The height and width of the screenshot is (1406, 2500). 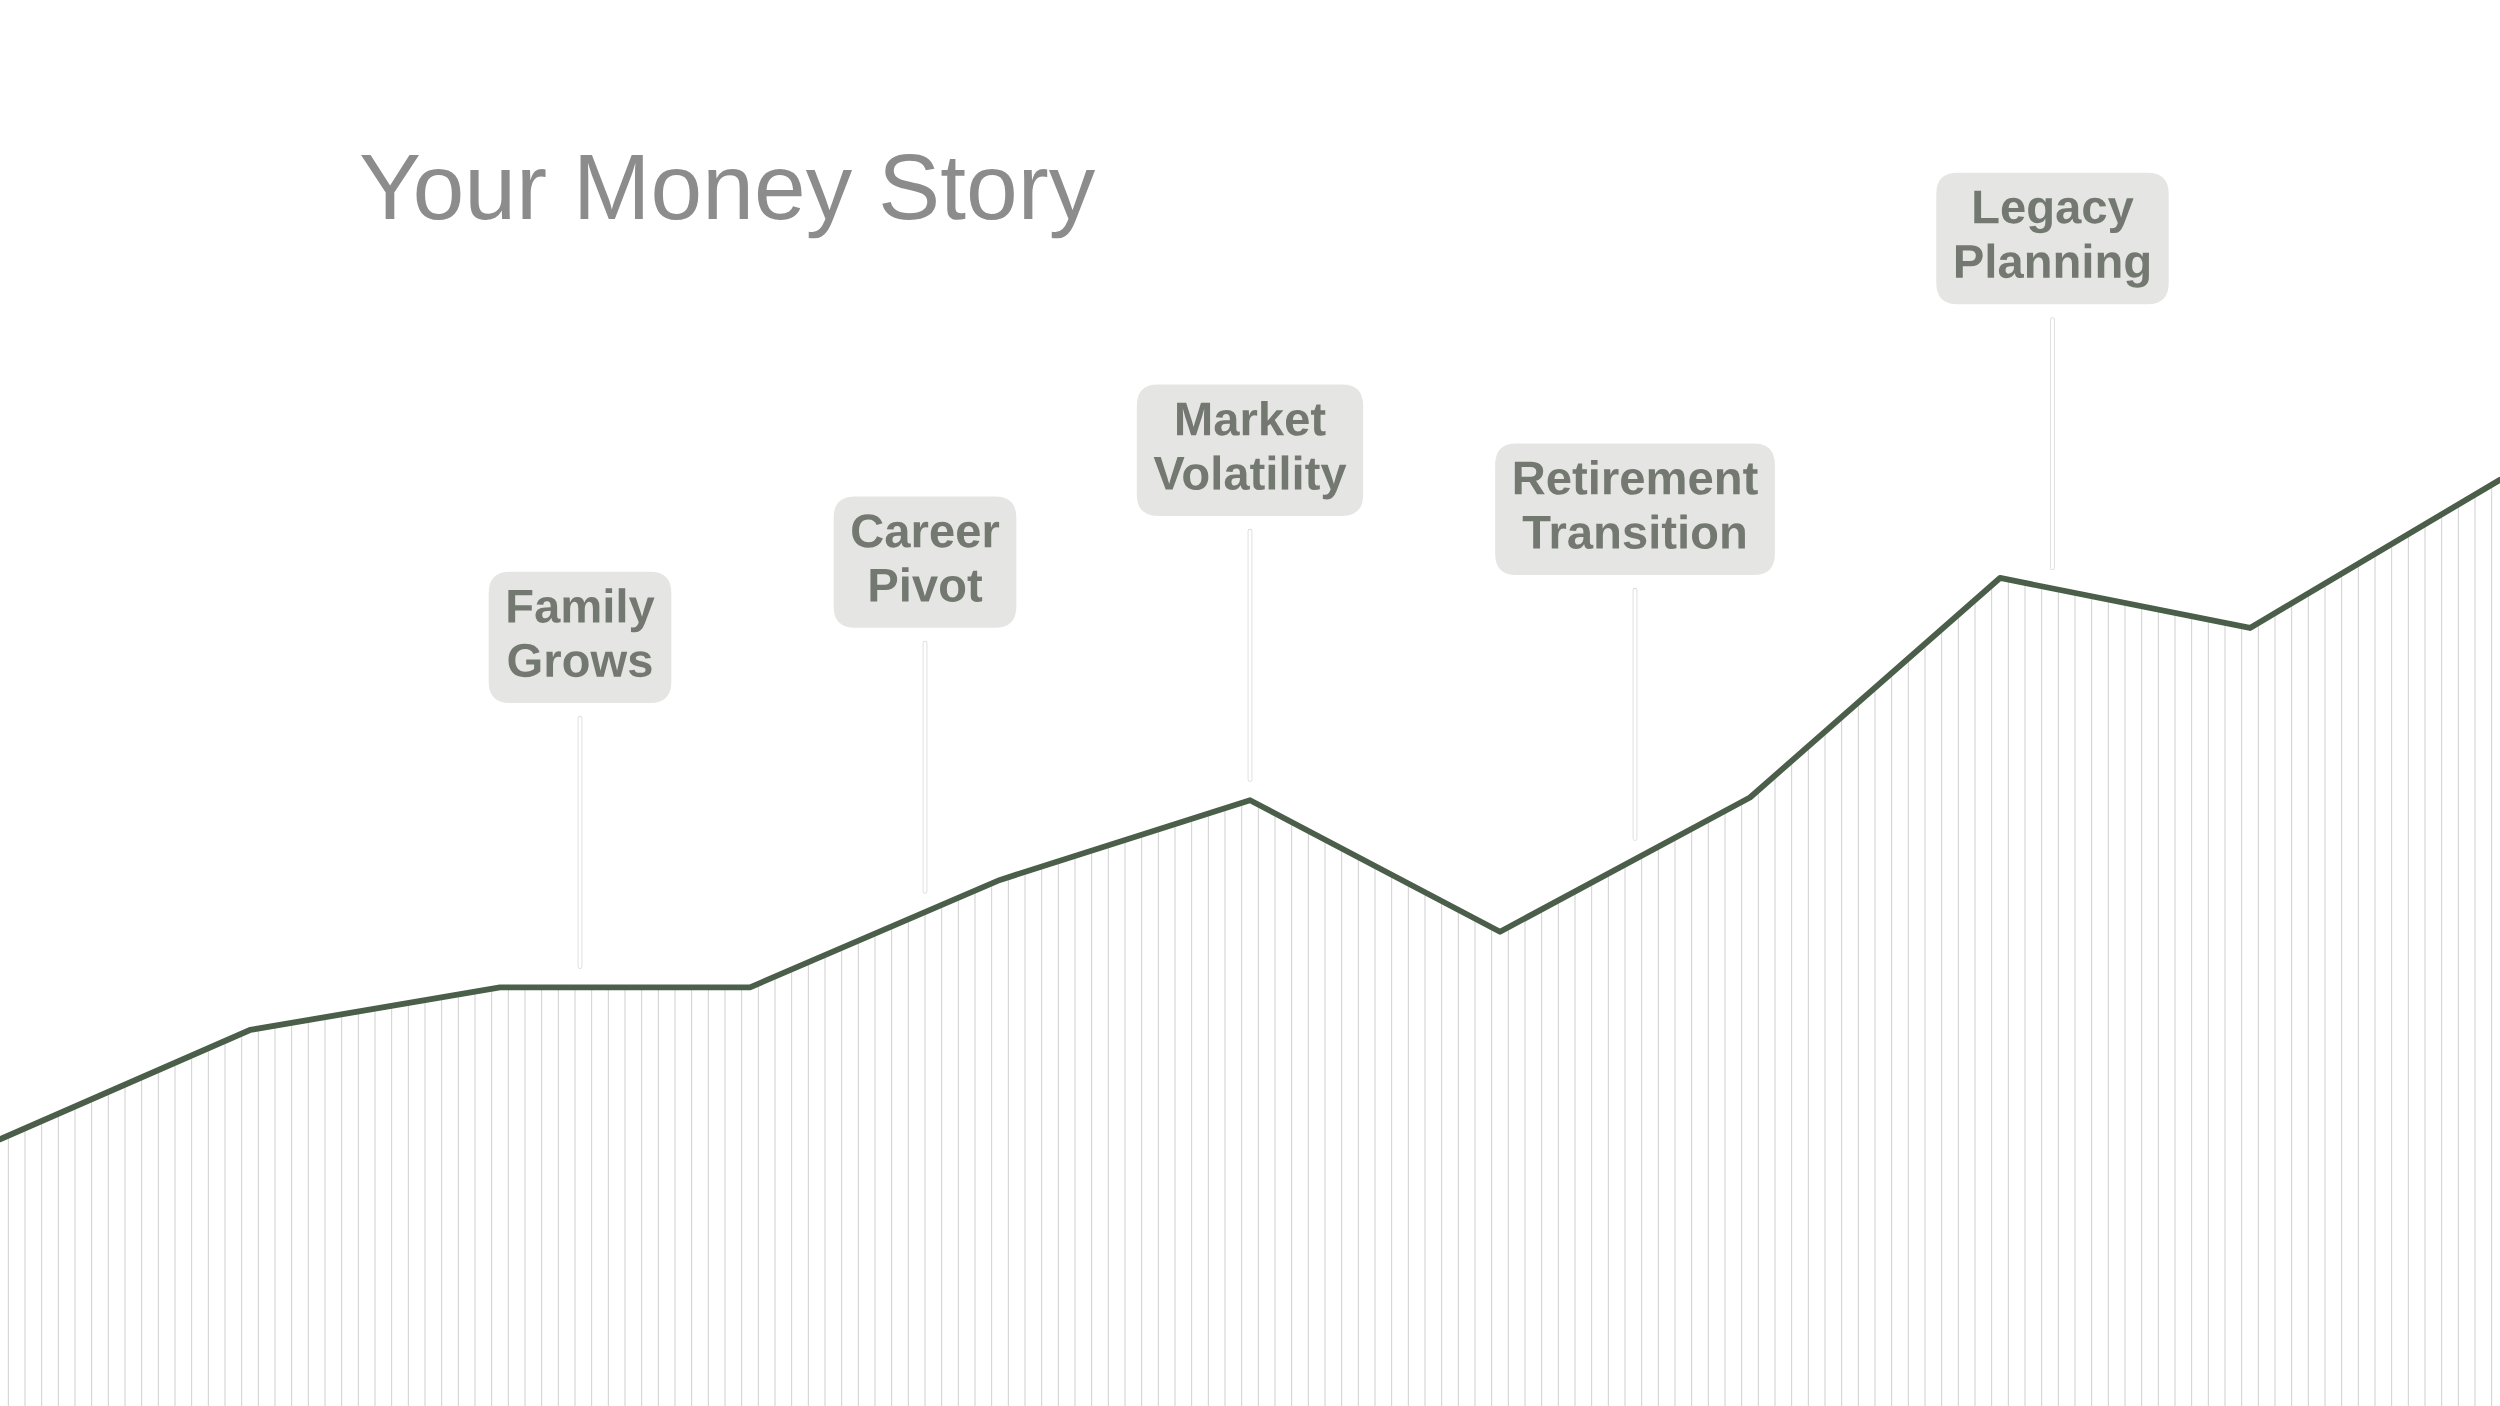 I want to click on annotation: Market Volatility, so click(x=1250, y=450).